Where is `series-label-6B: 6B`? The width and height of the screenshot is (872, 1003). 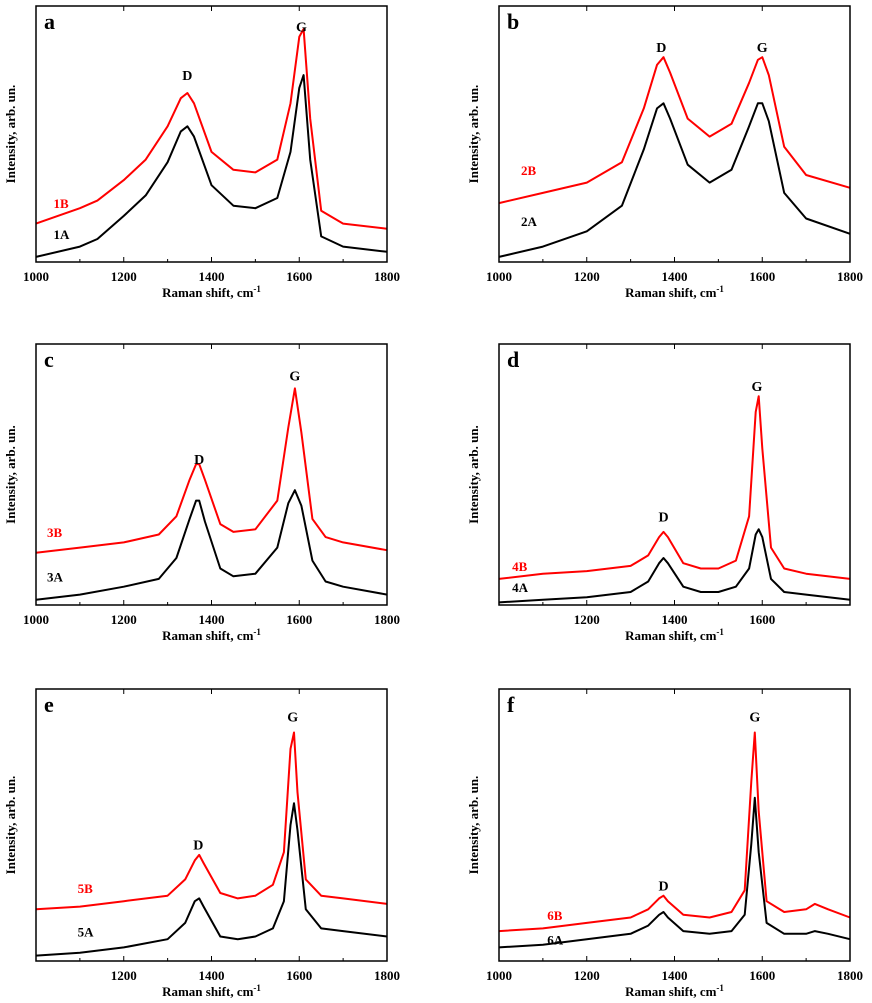
series-label-6B: 6B is located at coordinates (555, 915).